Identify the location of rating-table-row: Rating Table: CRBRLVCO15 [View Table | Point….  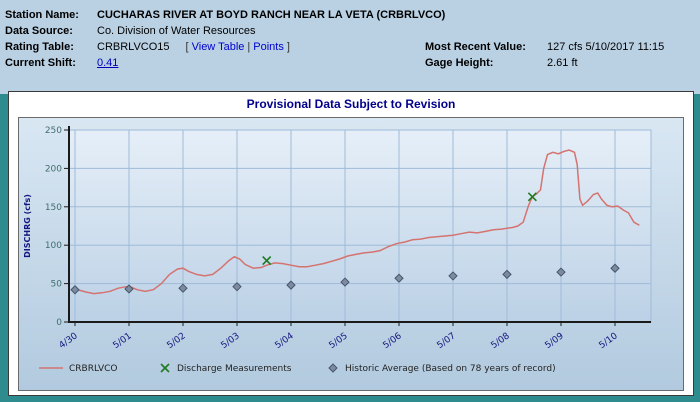
(352, 47).